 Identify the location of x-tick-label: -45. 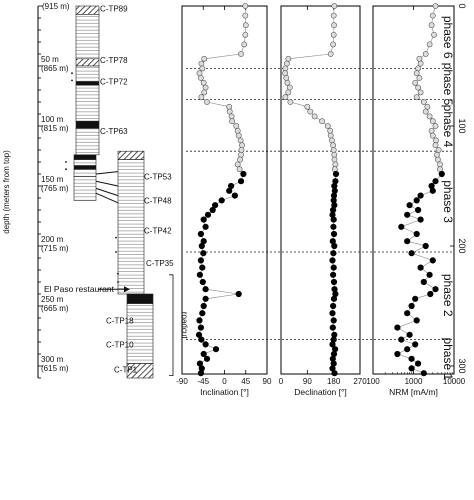
(203, 381).